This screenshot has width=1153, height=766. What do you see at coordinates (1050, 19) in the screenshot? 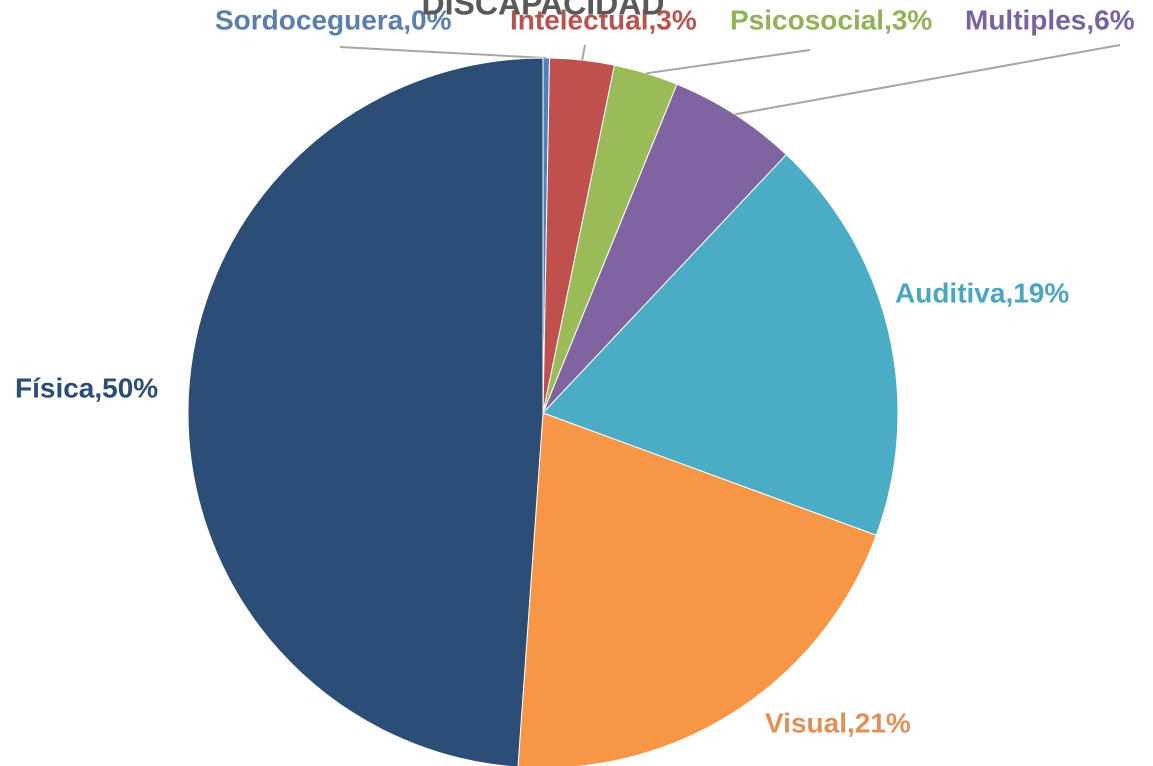
I see `data-label: Multiples,6%` at bounding box center [1050, 19].